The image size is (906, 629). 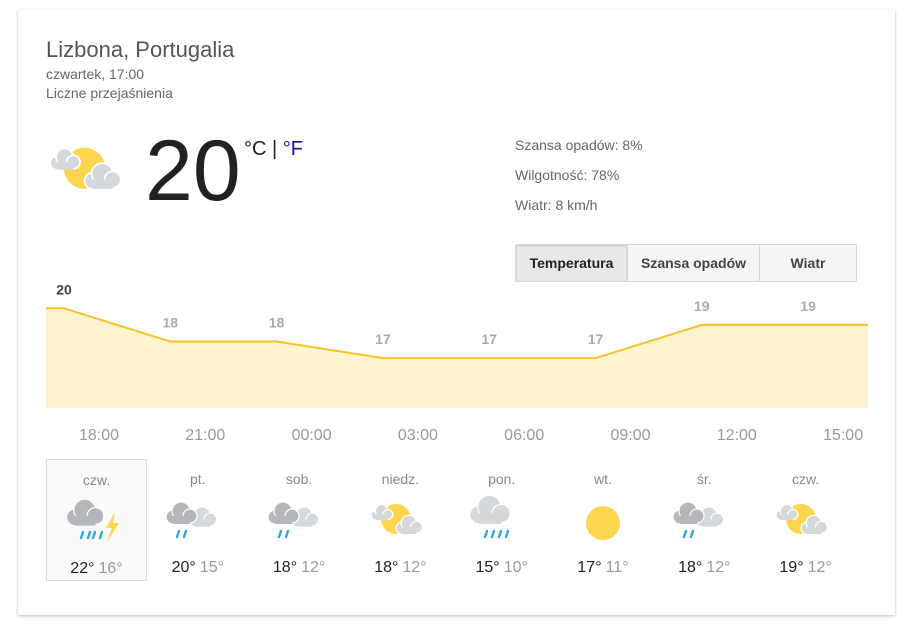 I want to click on day-name: pt., so click(x=198, y=479).